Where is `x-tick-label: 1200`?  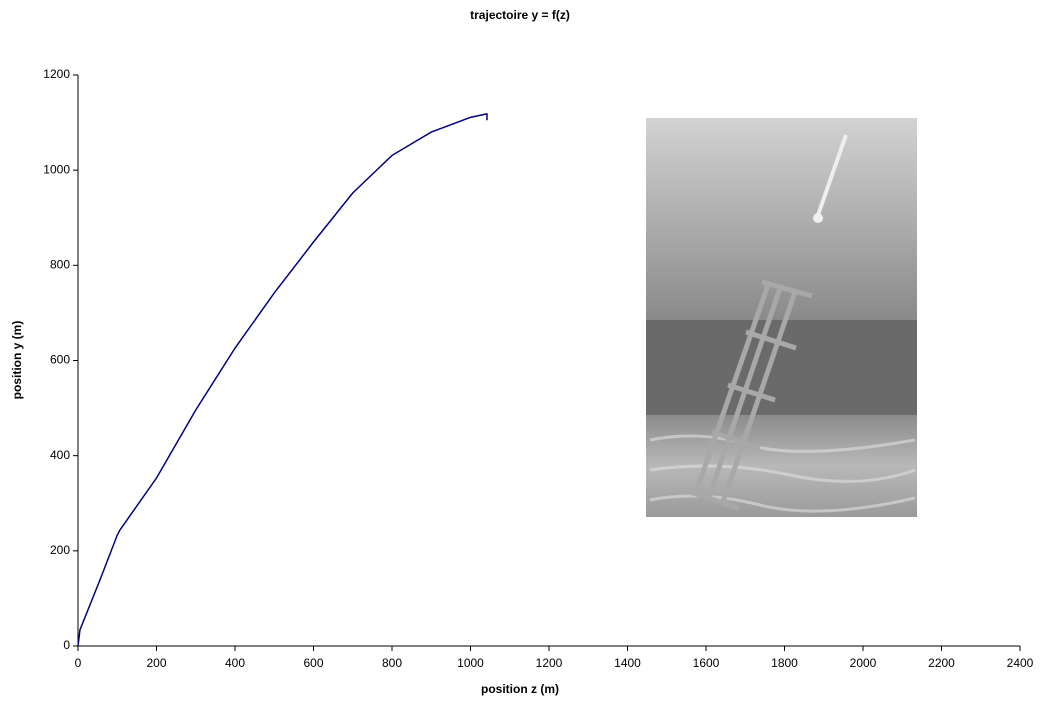
x-tick-label: 1200 is located at coordinates (549, 663).